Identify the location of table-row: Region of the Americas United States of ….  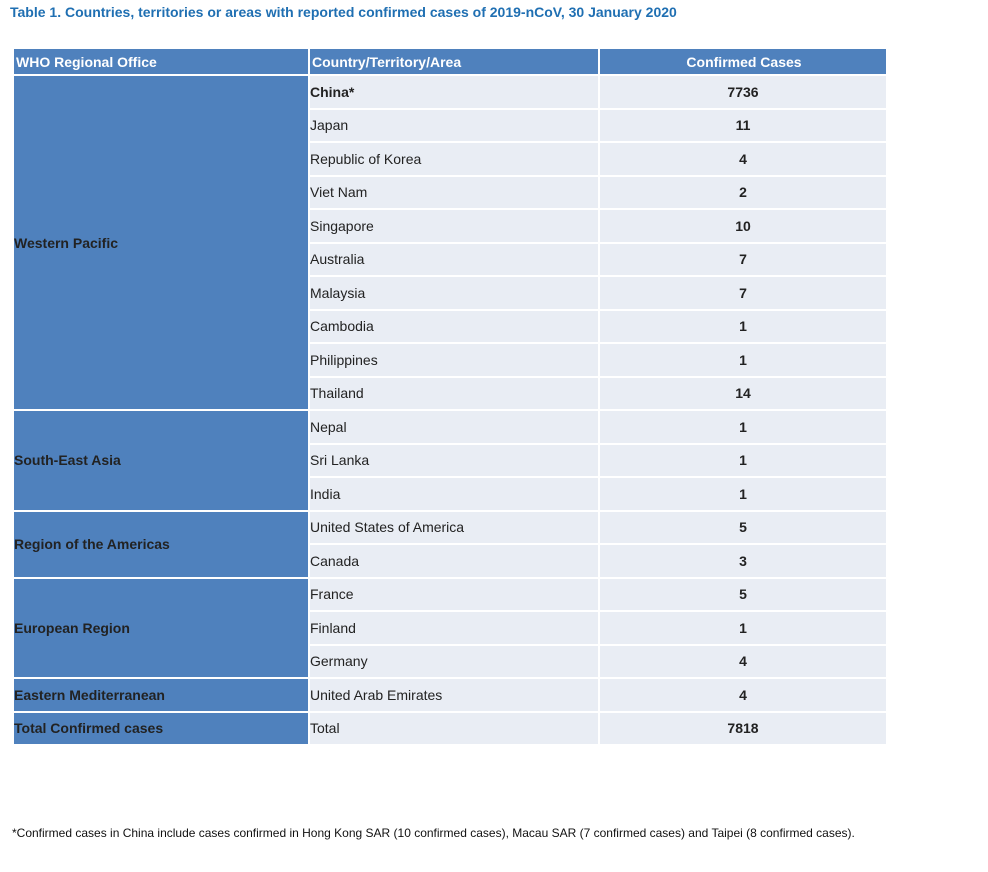
(450, 544).